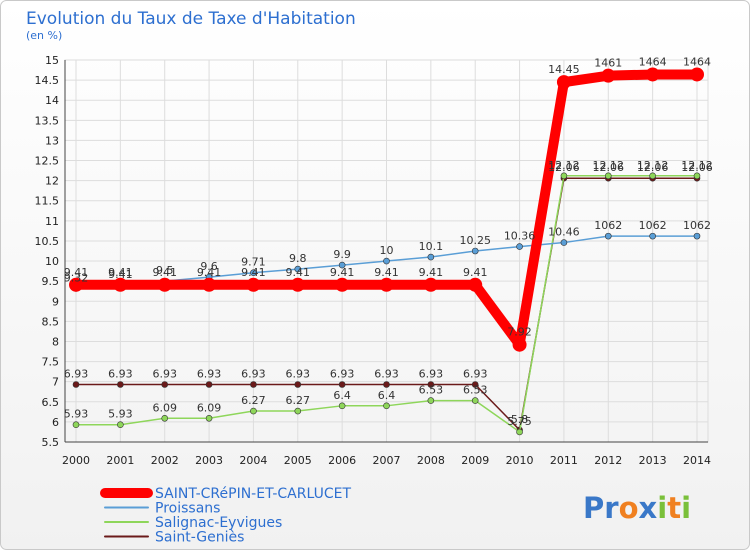 This screenshot has width=750, height=554. I want to click on x-tick-label: 2008, so click(431, 460).